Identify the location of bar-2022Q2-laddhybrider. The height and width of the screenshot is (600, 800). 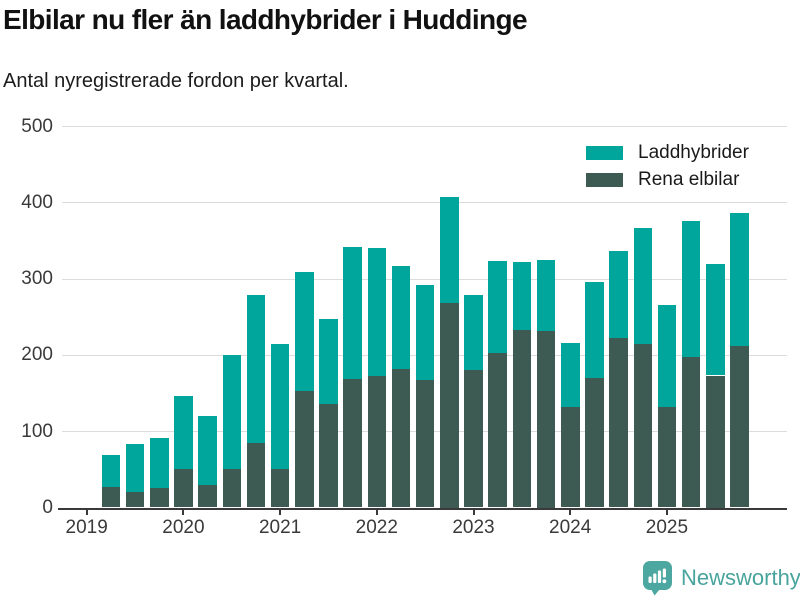
(401, 317).